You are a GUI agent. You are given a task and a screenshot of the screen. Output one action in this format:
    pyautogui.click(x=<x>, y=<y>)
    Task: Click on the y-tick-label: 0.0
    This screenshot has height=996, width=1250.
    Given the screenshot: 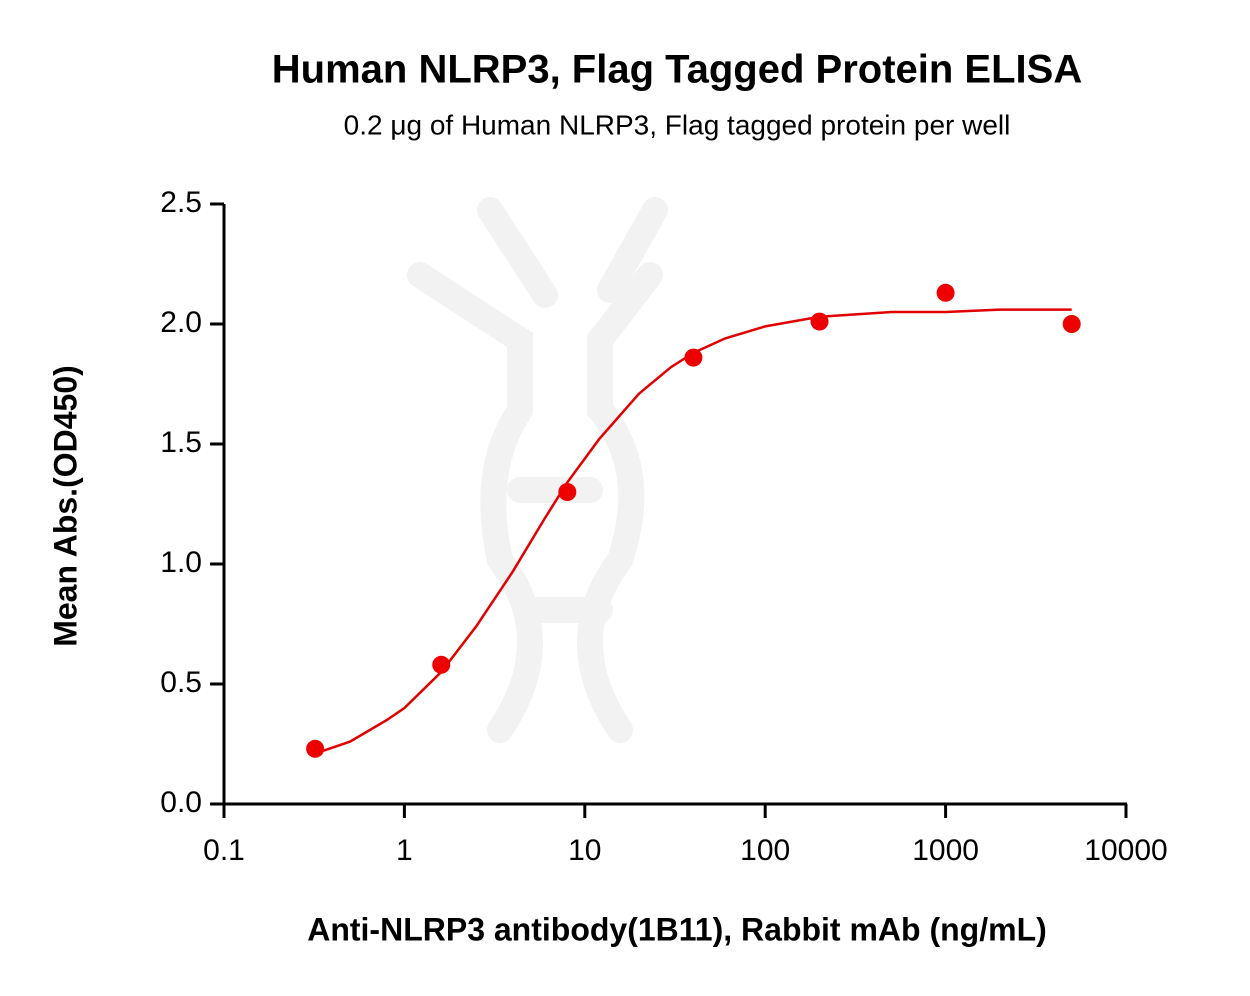 What is the action you would take?
    pyautogui.click(x=181, y=802)
    